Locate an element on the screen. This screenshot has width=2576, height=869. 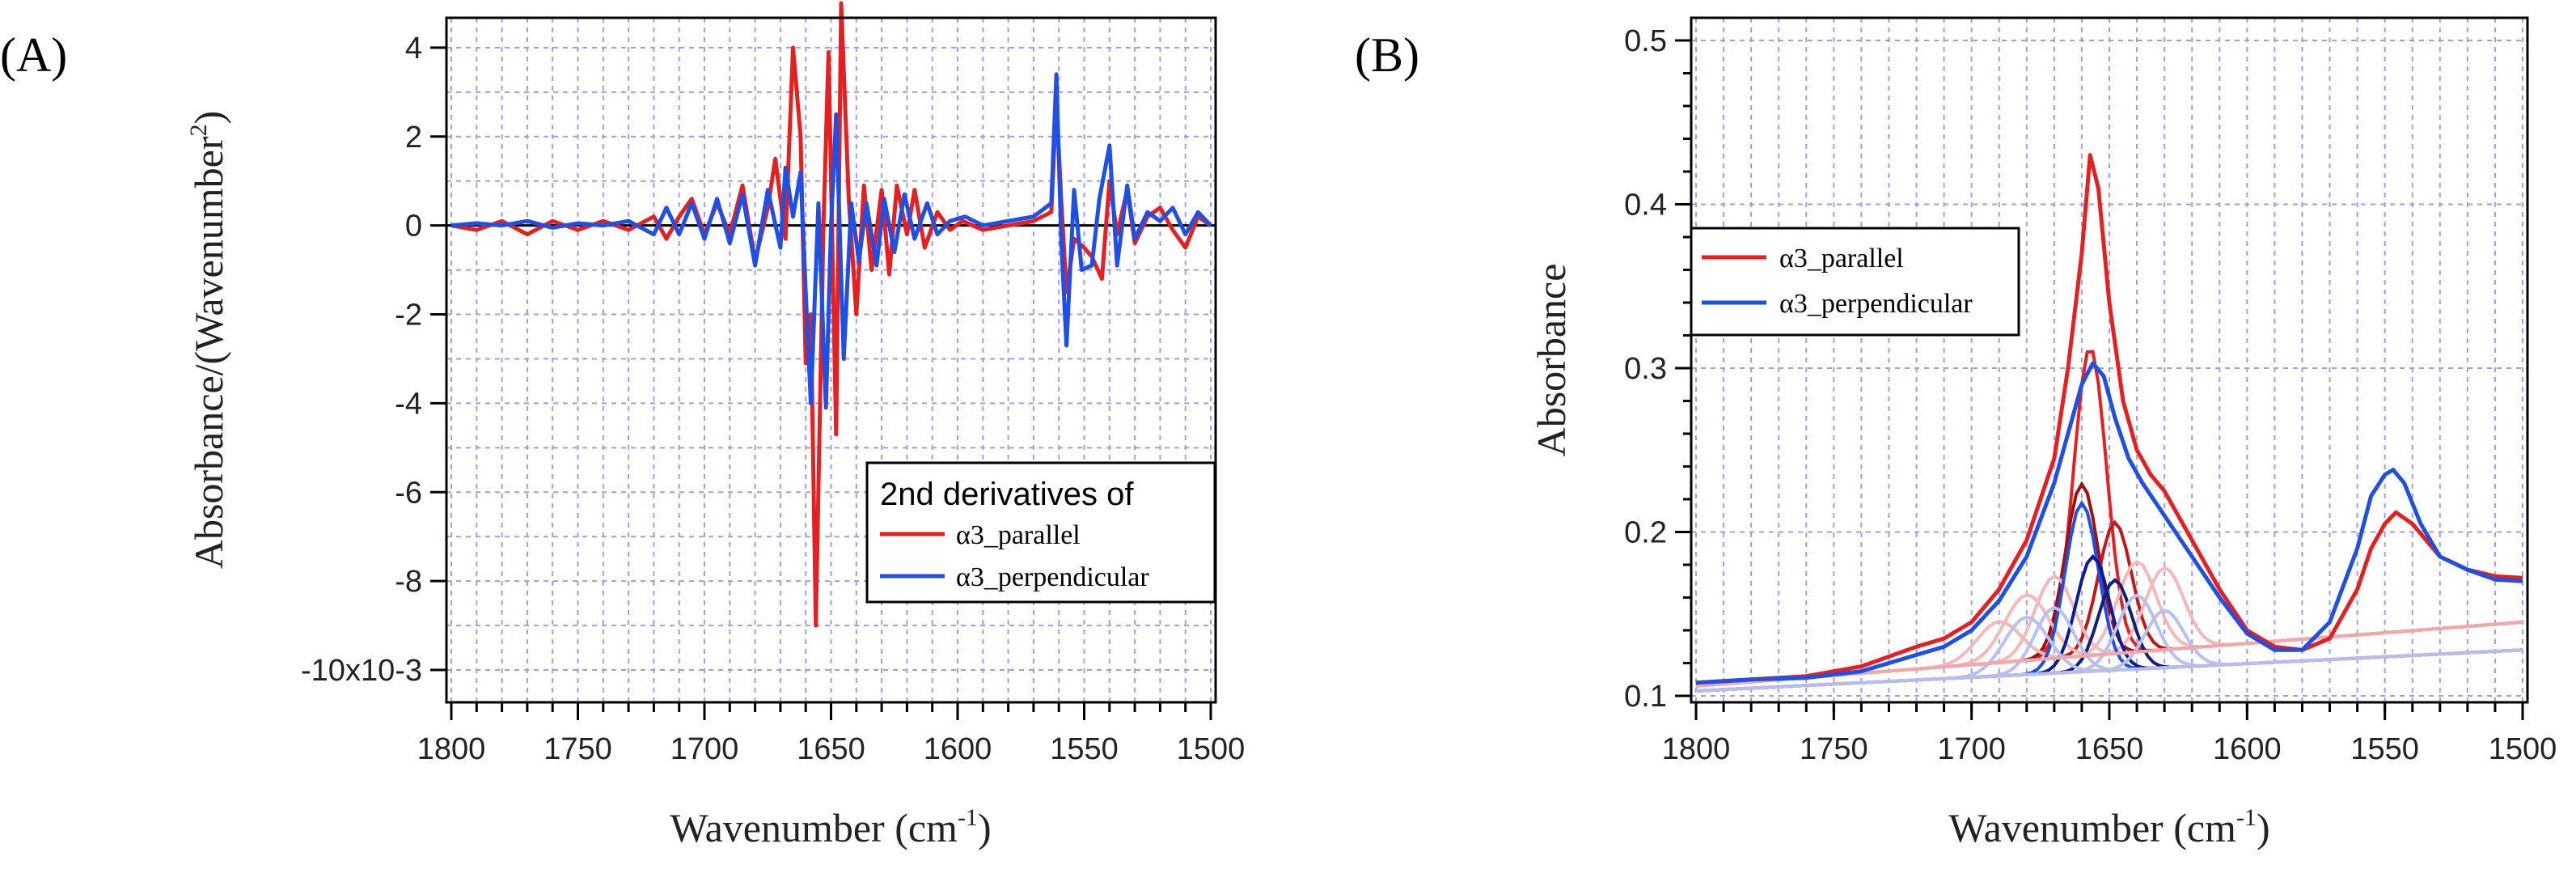
panel-a-x-axis-title: Wavenumber (cm-1) is located at coordinates (831, 827).